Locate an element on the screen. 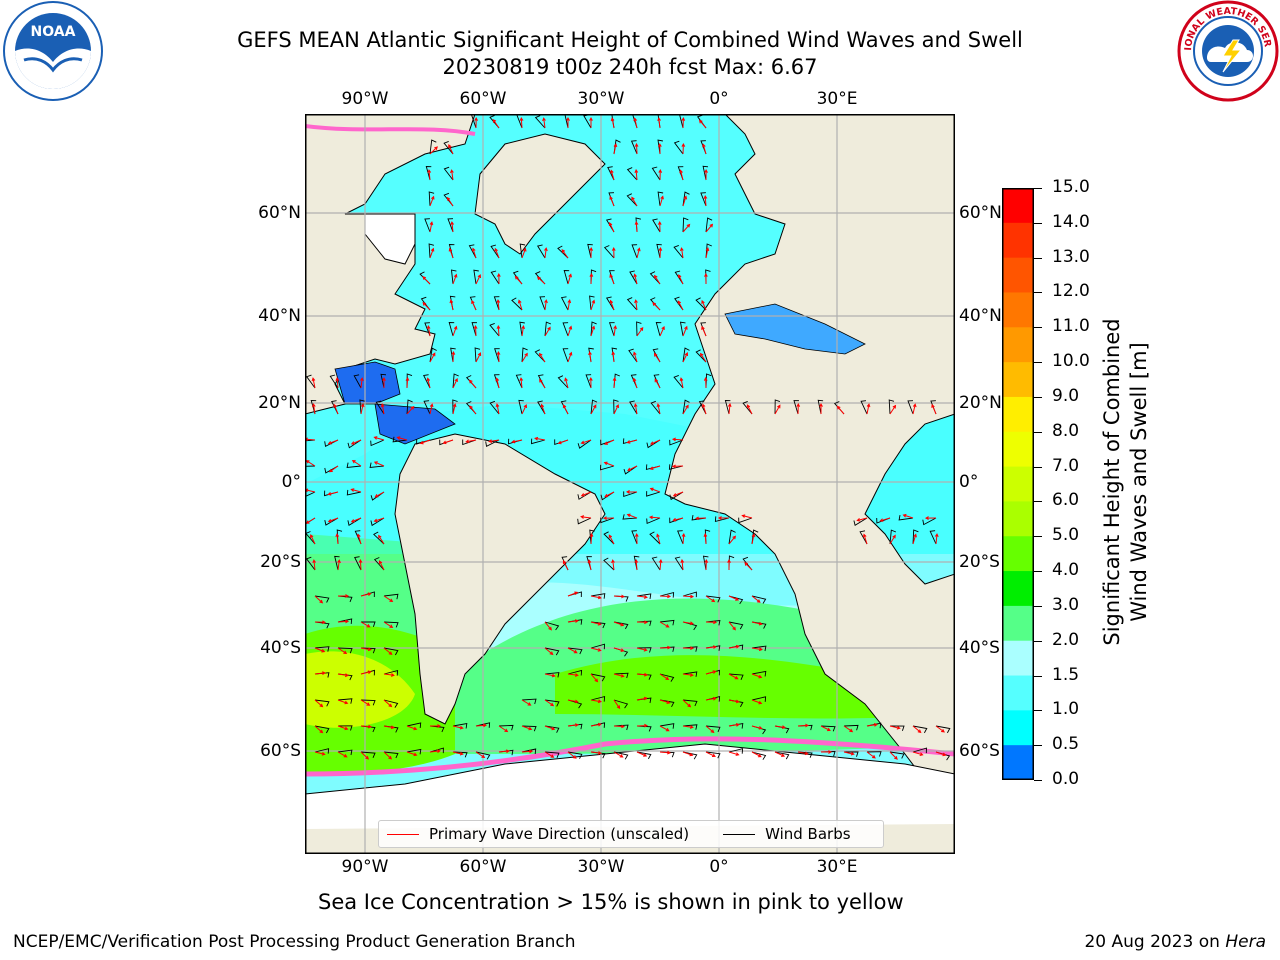  lat-tick-left-5: 20°S is located at coordinates (280, 562).